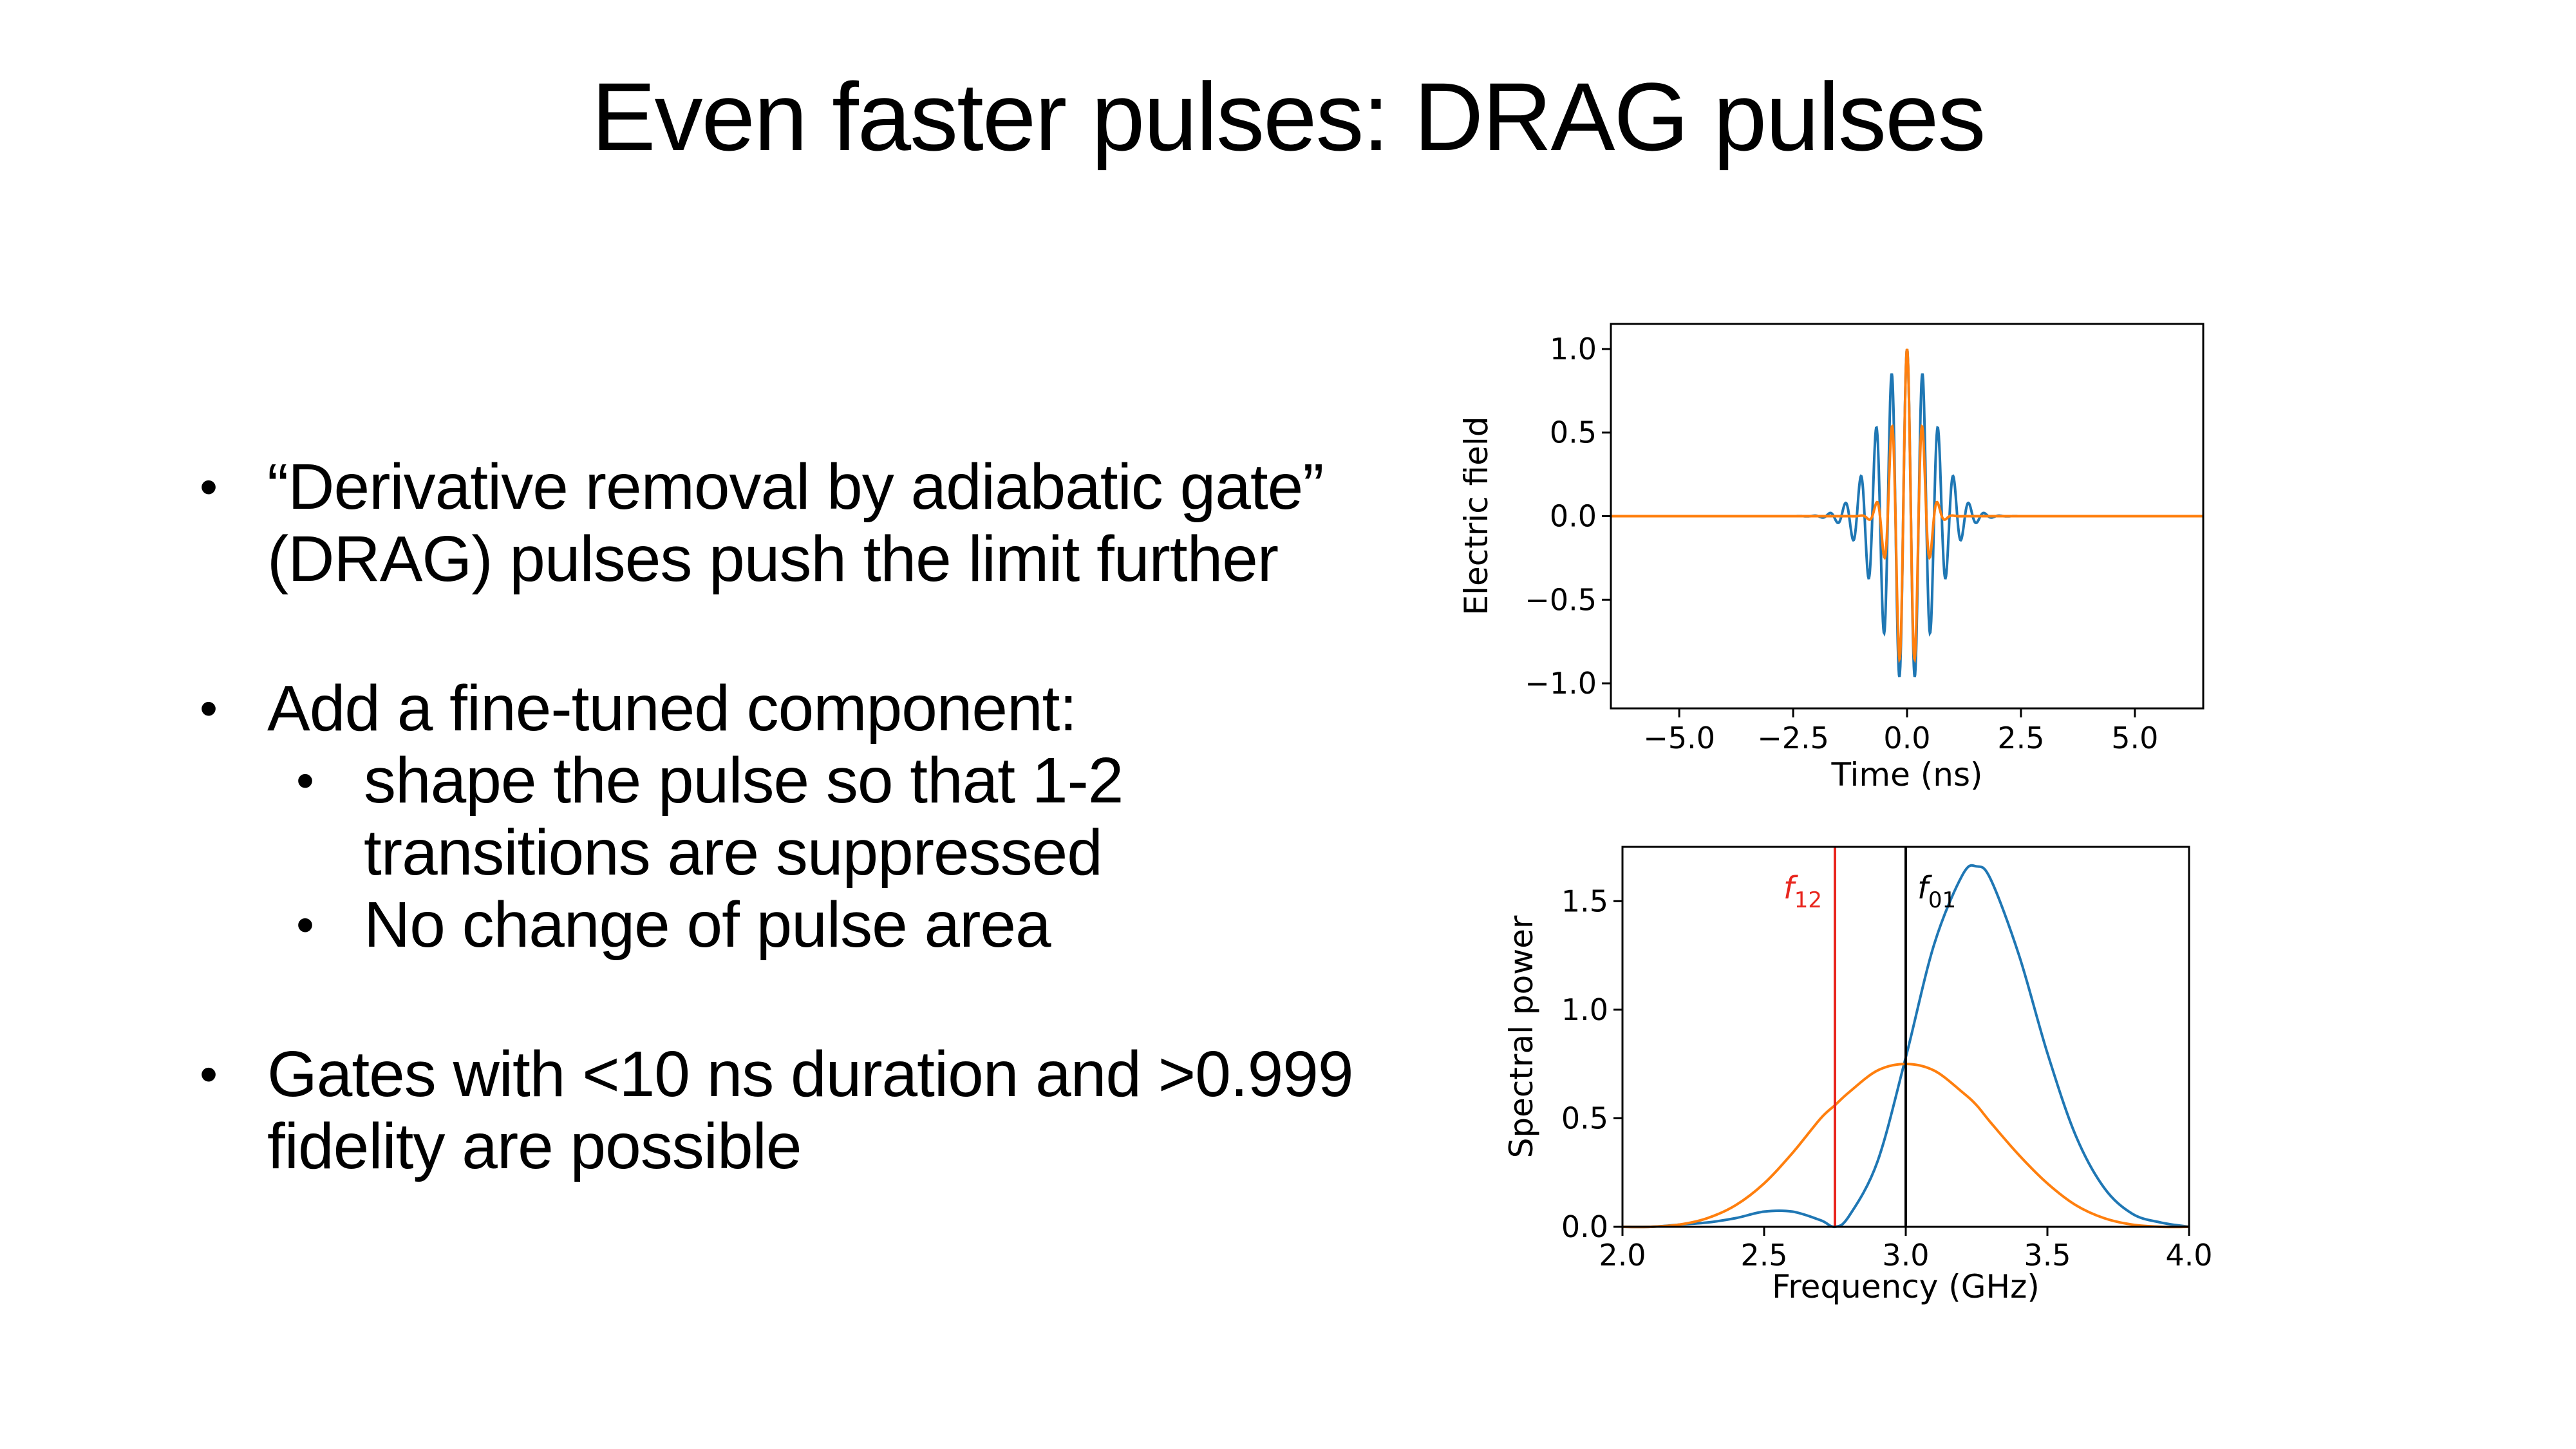  Describe the element at coordinates (1906, 775) in the screenshot. I see `time-domain-x-axis-label: Time (ns)` at that location.